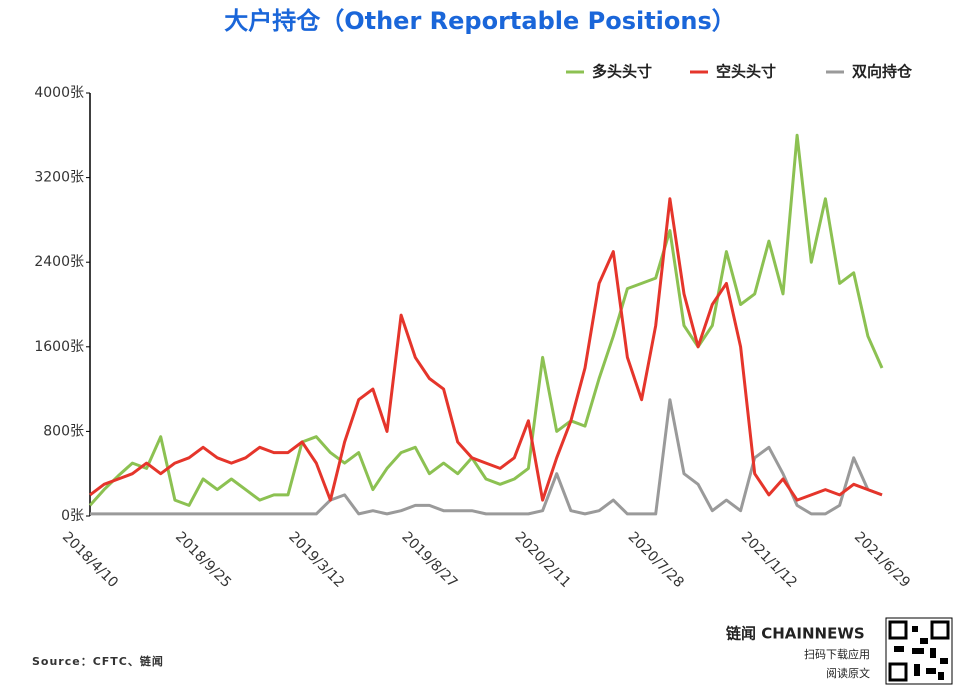 This screenshot has width=960, height=694. What do you see at coordinates (837, 654) in the screenshot?
I see `footer-line: 扫码下载应用` at bounding box center [837, 654].